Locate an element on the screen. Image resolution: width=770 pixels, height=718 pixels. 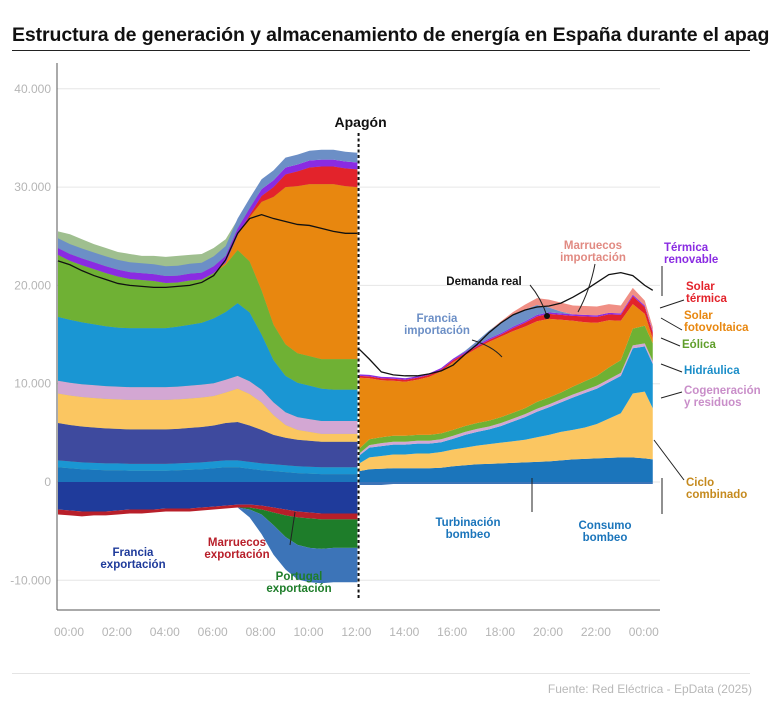
annotation-label: Solar térmica is located at coordinates (707, 293).